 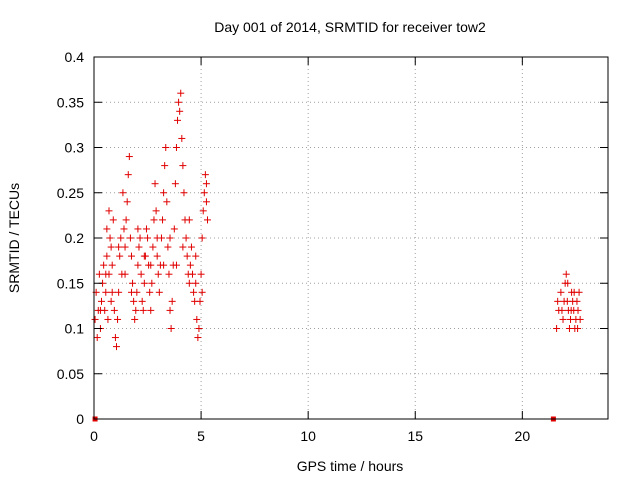 I want to click on y-tick-label: 0.3, so click(x=75, y=148).